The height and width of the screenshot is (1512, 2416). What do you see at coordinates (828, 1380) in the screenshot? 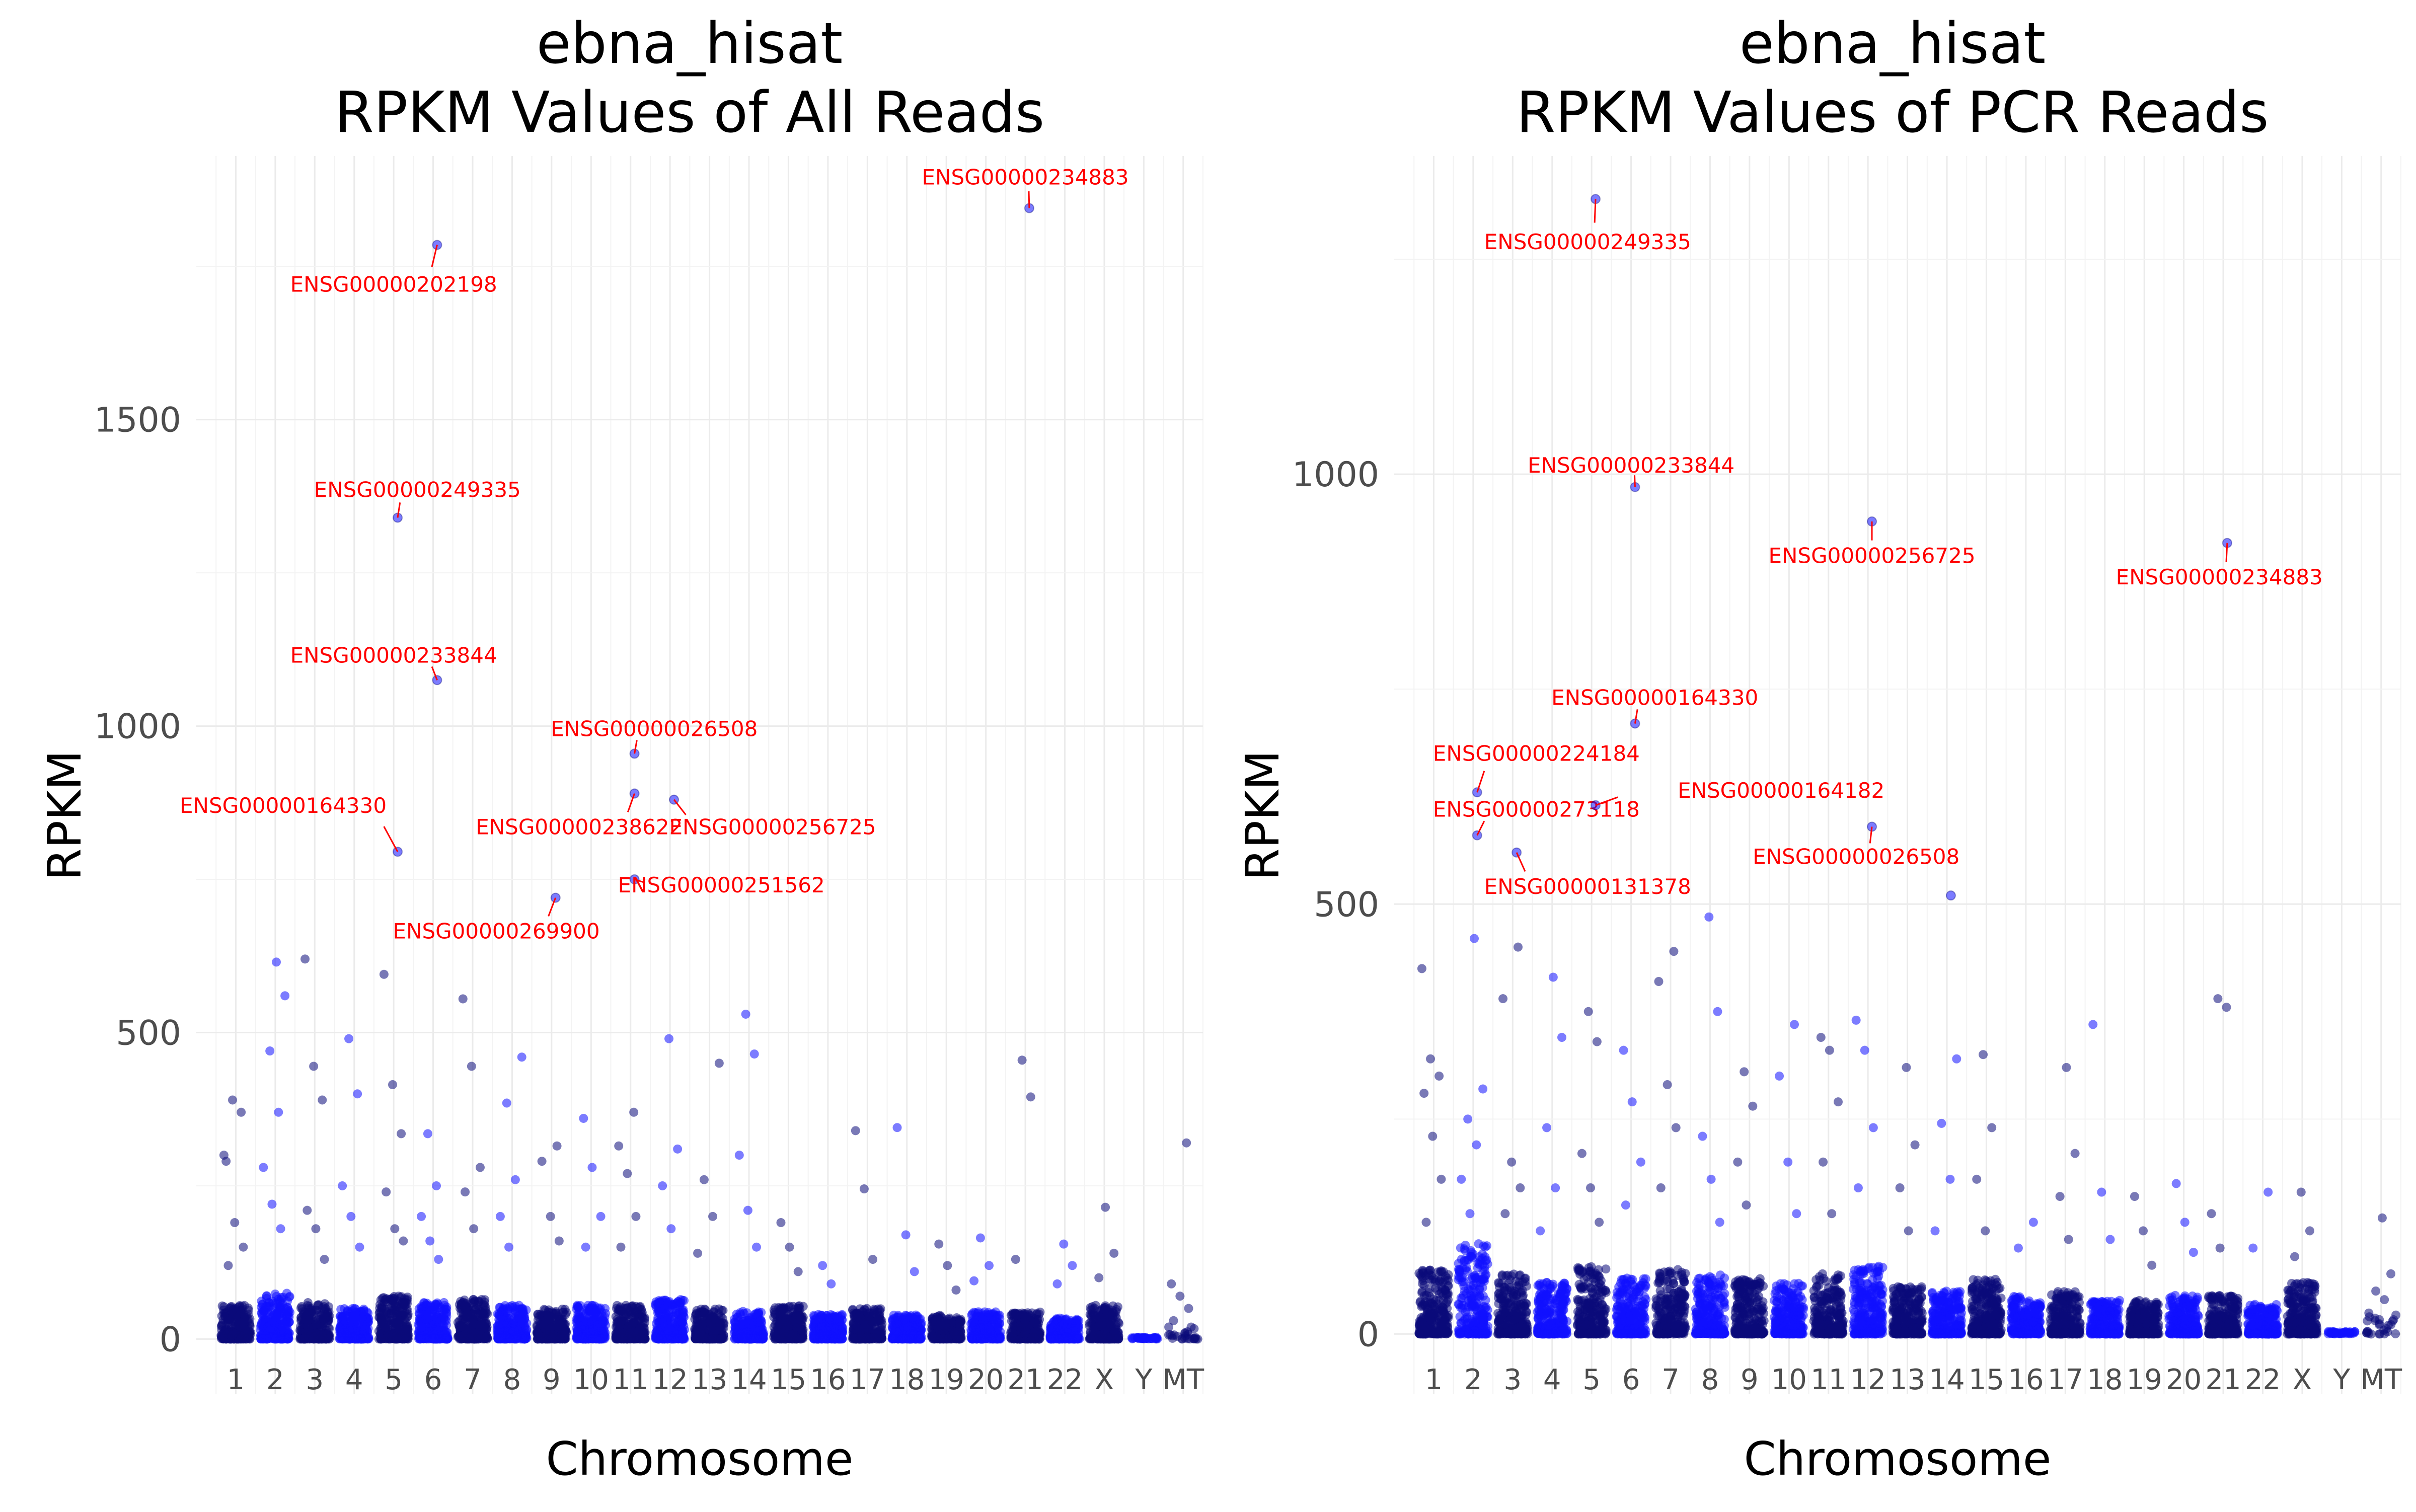
I see `x-tick-label: 16` at bounding box center [828, 1380].